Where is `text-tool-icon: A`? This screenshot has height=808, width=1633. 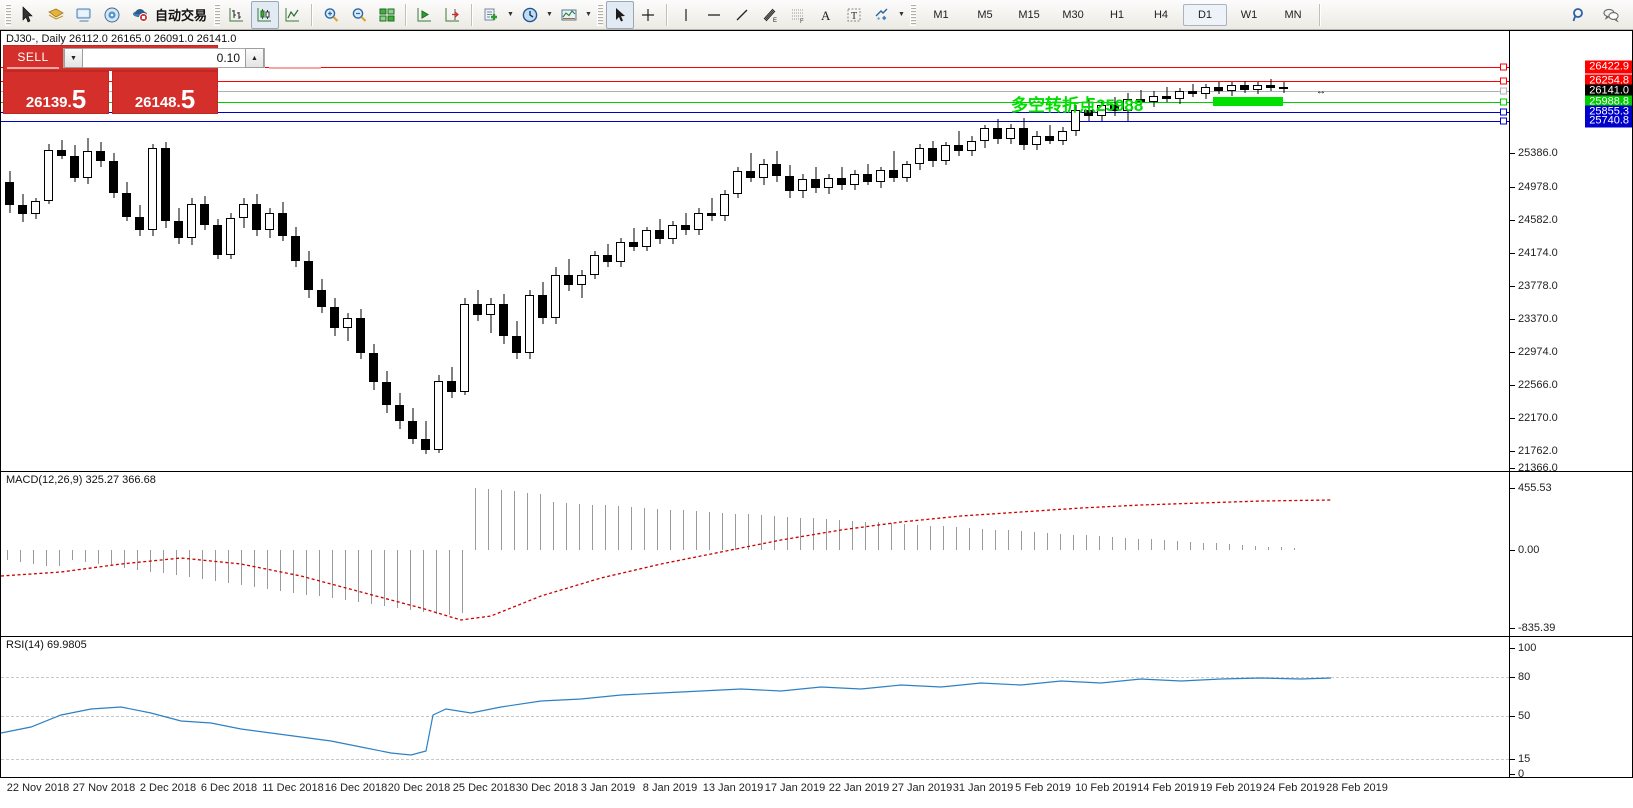
text-tool-icon: A is located at coordinates (826, 15).